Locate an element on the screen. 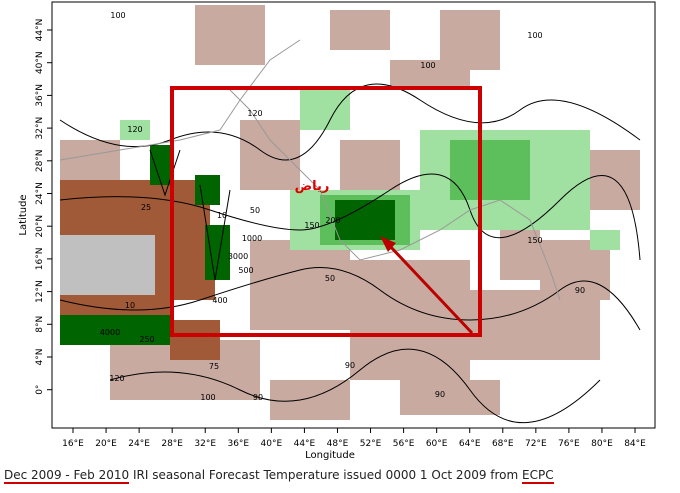 The image size is (680, 493). y-tick-label: 32°N is located at coordinates (40, 128).